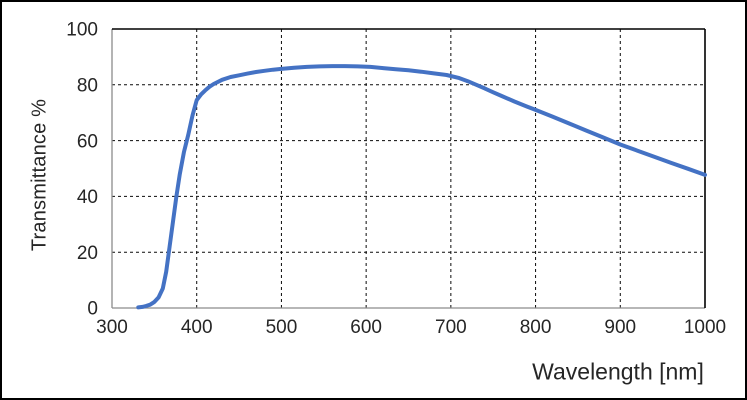 This screenshot has height=400, width=747. Describe the element at coordinates (197, 327) in the screenshot. I see `x-tick-label: 400` at that location.